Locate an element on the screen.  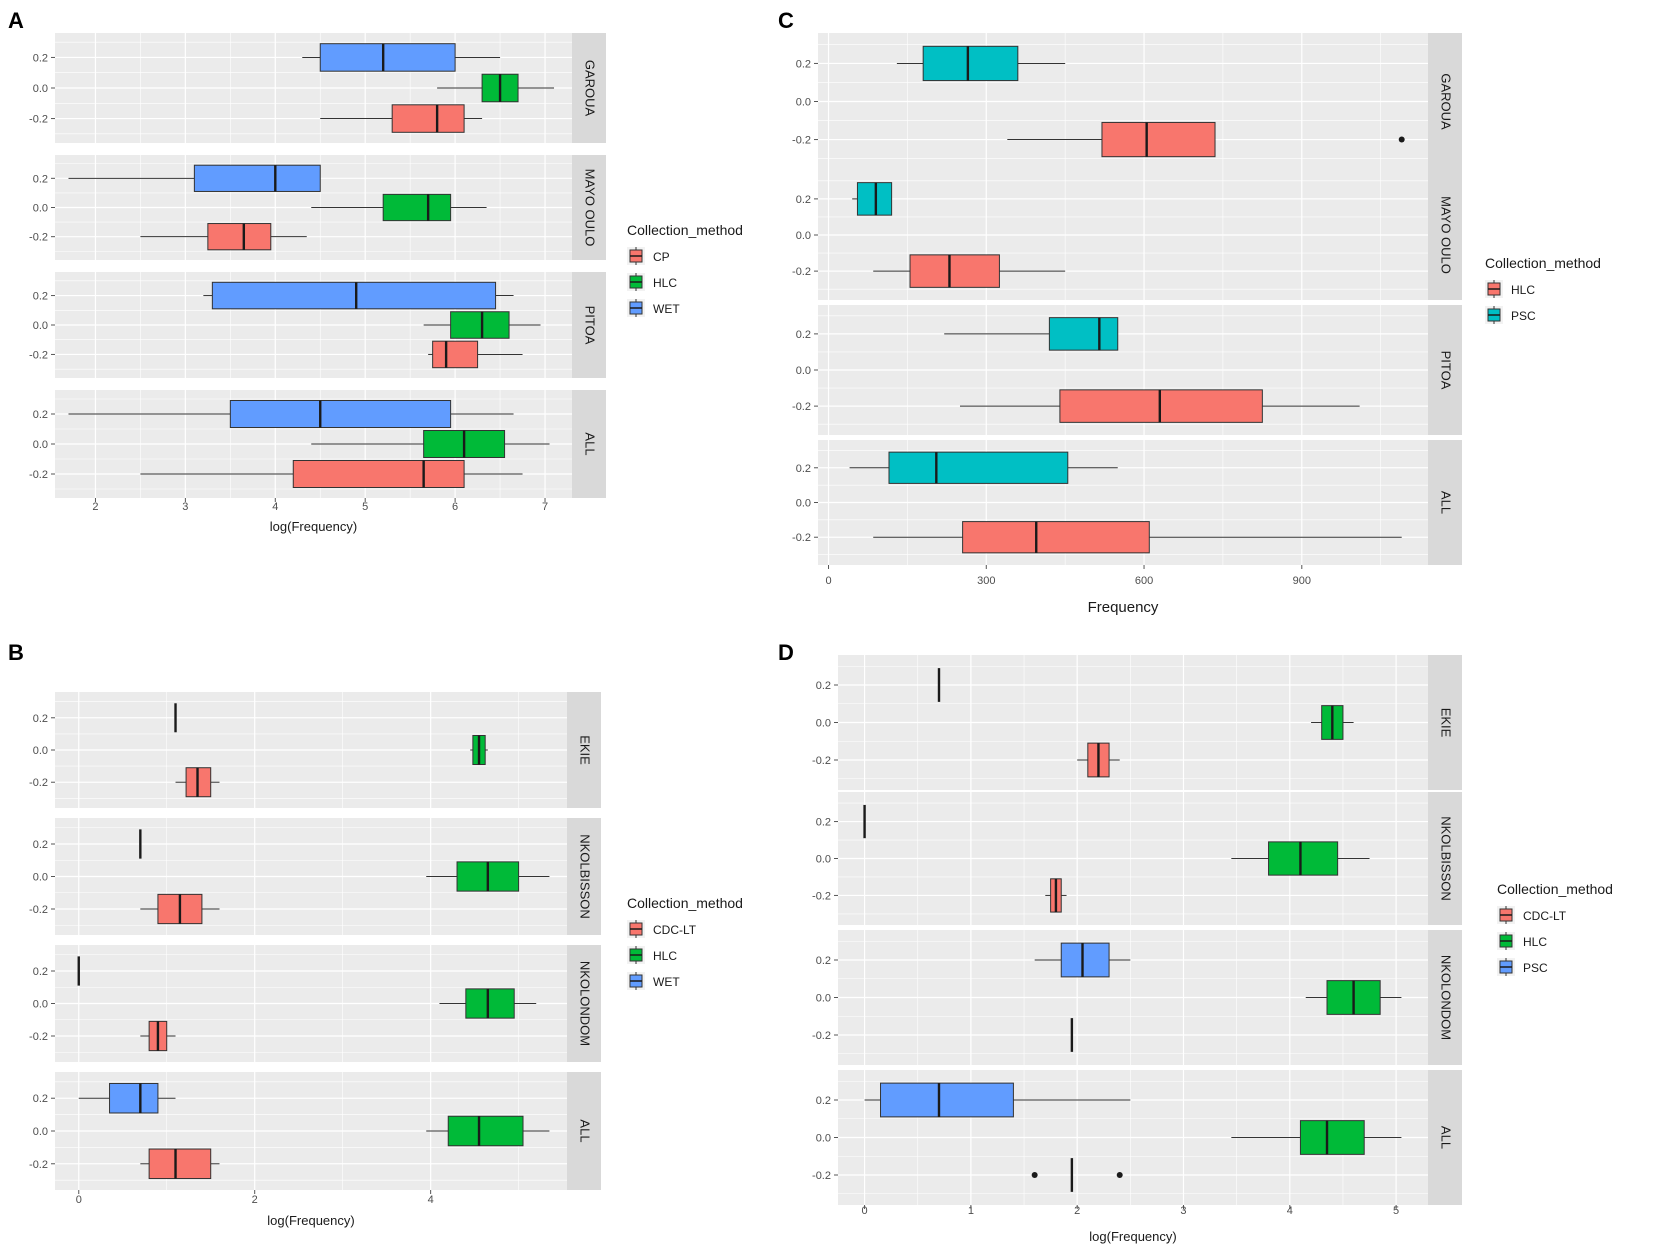
facet-strip-label: PITOA is located at coordinates (590, 325).